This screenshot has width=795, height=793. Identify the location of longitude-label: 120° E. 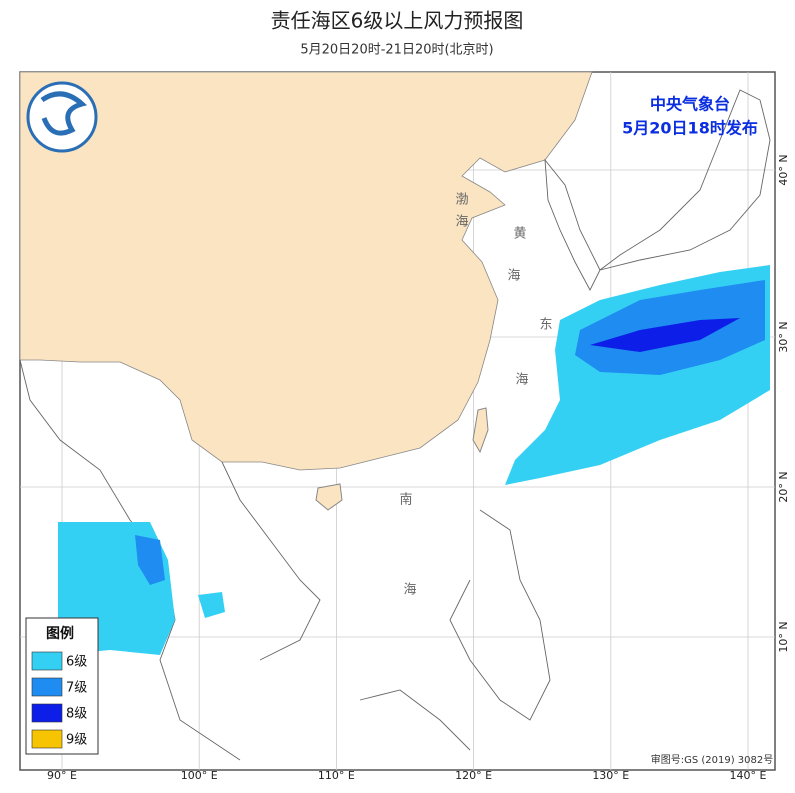
(473, 775).